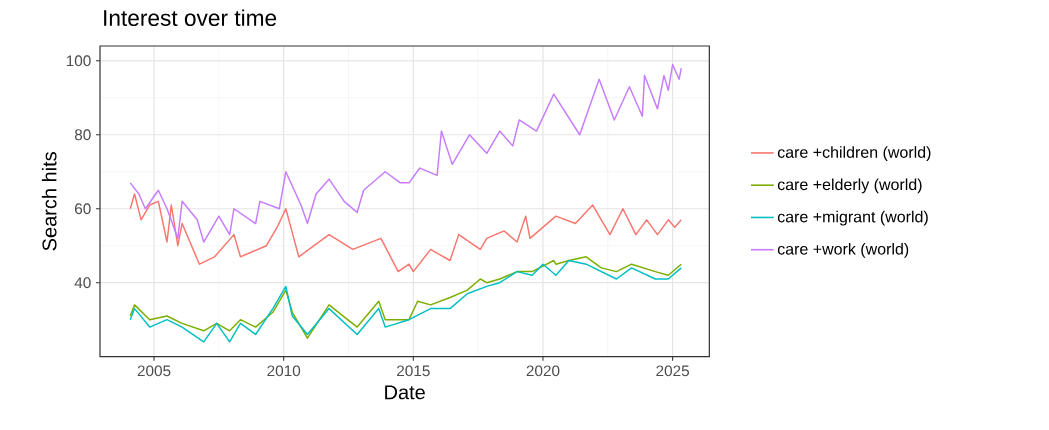 The height and width of the screenshot is (430, 1049). I want to click on legend-label: care +migrant (world), so click(852, 218).